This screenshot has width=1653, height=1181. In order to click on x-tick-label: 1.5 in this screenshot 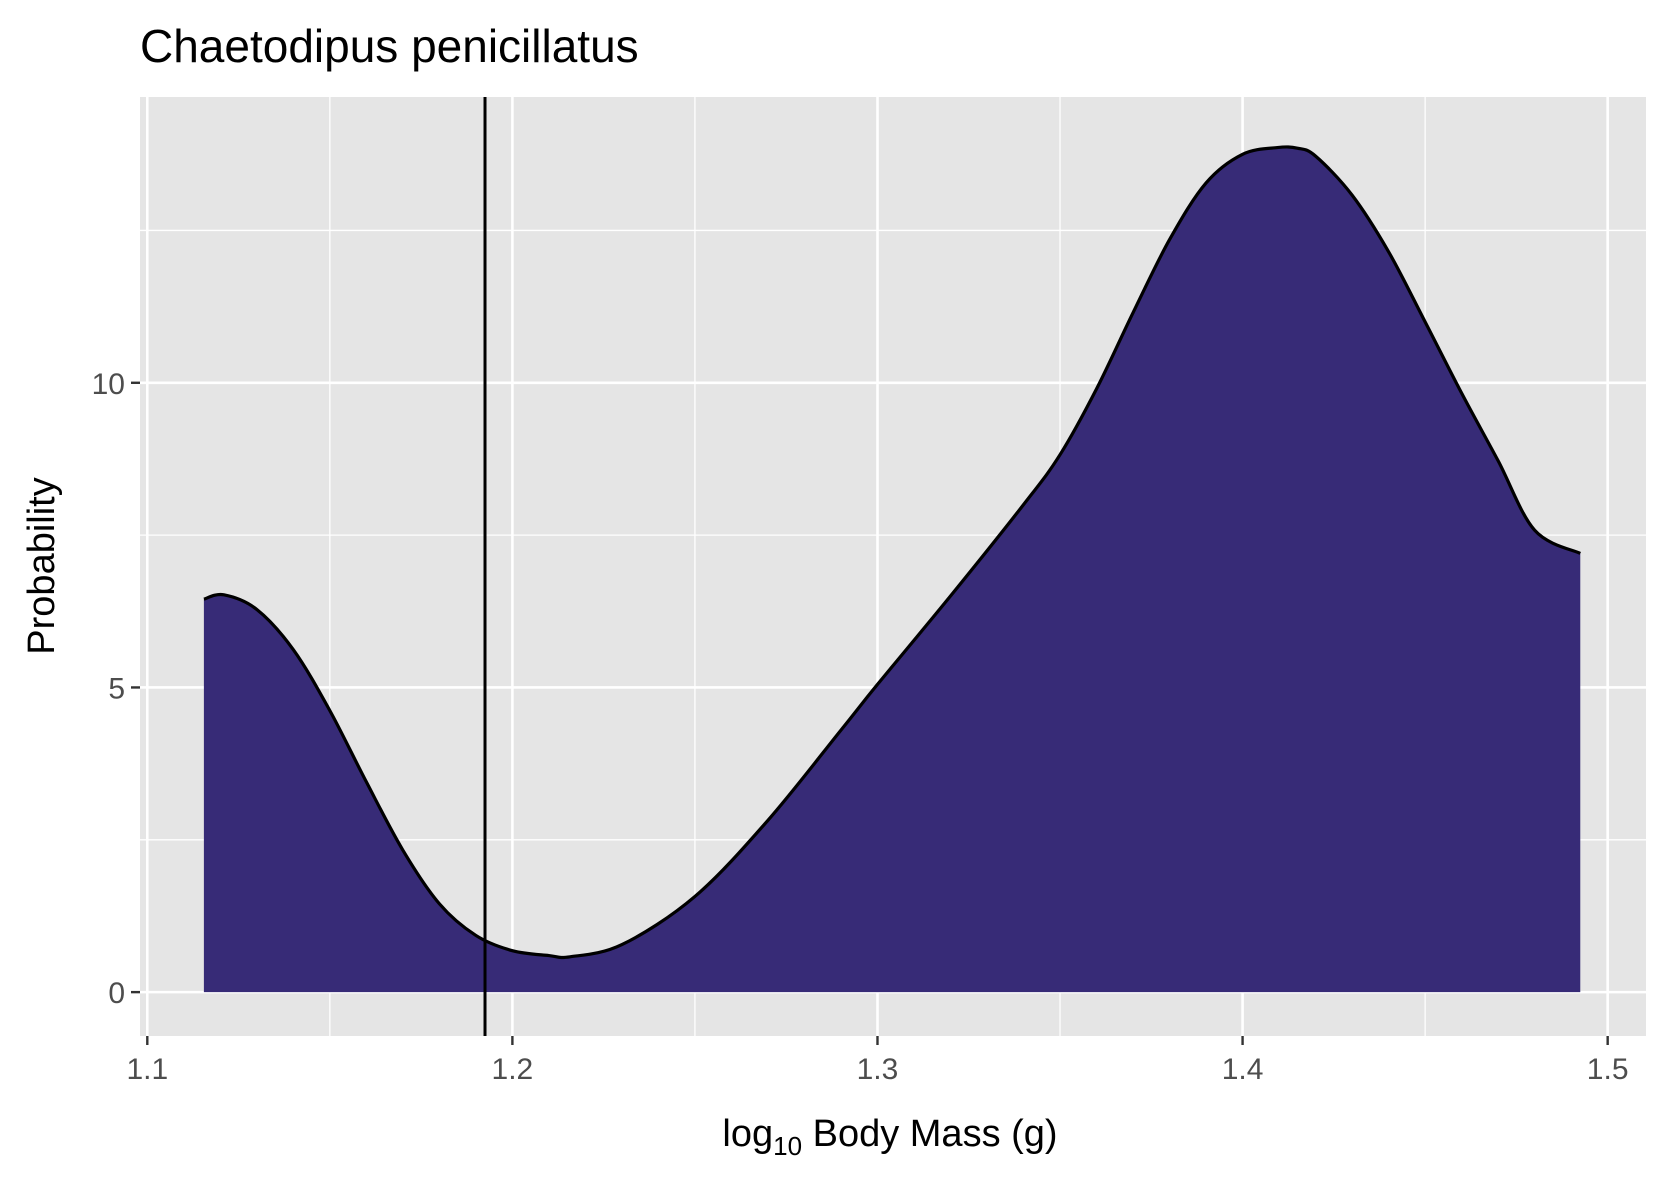, I will do `click(1608, 1069)`.